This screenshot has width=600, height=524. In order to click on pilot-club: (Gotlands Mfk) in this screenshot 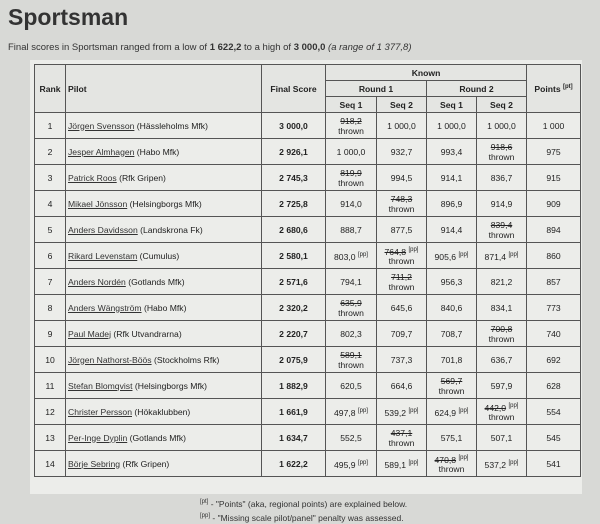, I will do `click(157, 437)`.